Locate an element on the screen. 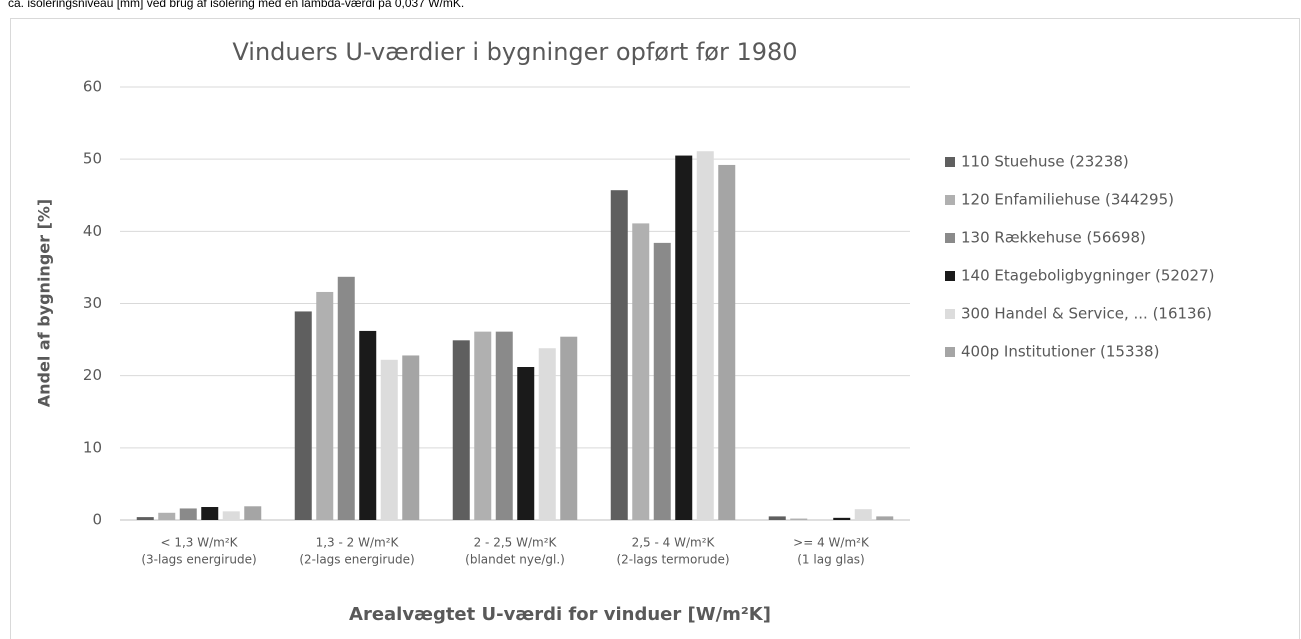 This screenshot has height=639, width=1301. legend-label: 120 Enfamiliehuse (344295) is located at coordinates (1067, 200).